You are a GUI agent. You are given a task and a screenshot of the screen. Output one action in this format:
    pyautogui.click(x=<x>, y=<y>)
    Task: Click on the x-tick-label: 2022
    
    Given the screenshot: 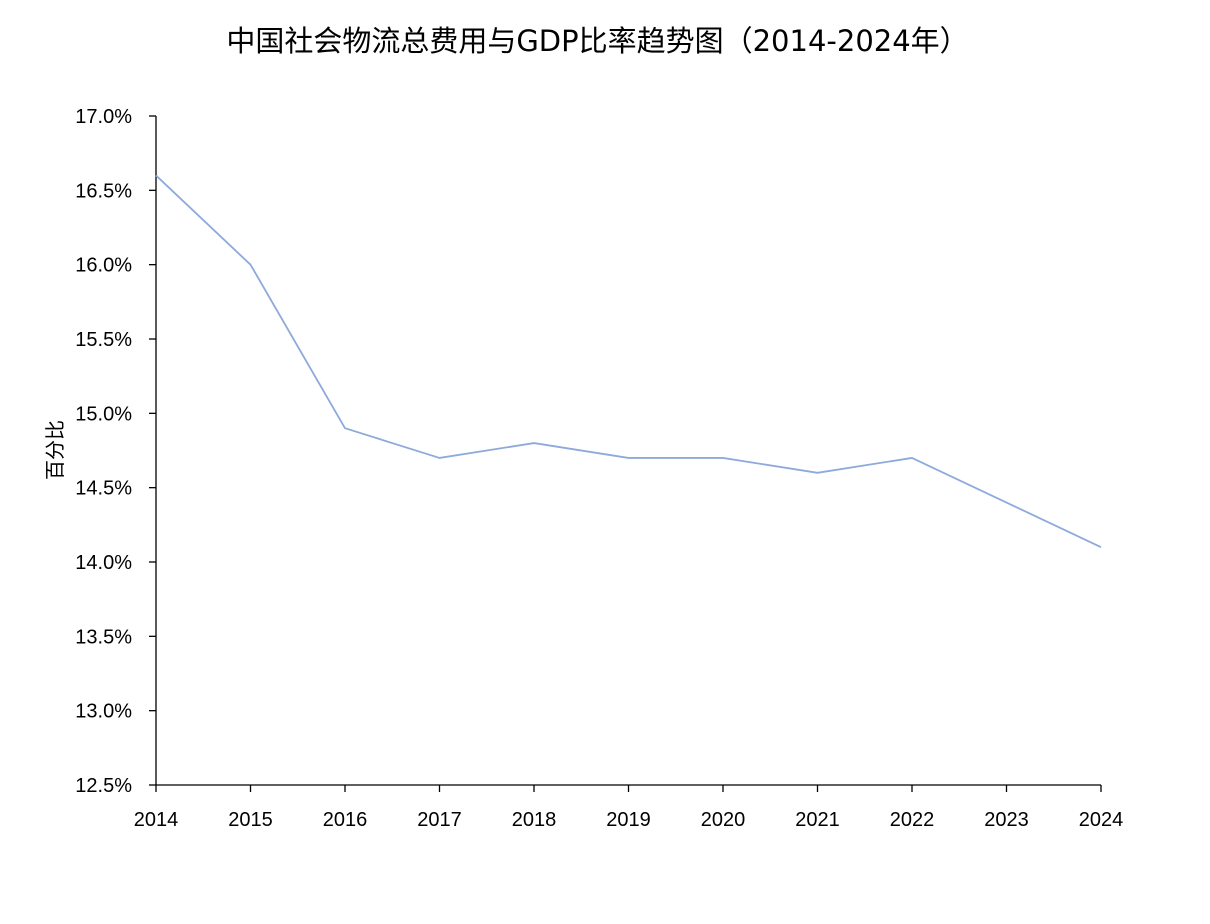 What is the action you would take?
    pyautogui.click(x=912, y=820)
    